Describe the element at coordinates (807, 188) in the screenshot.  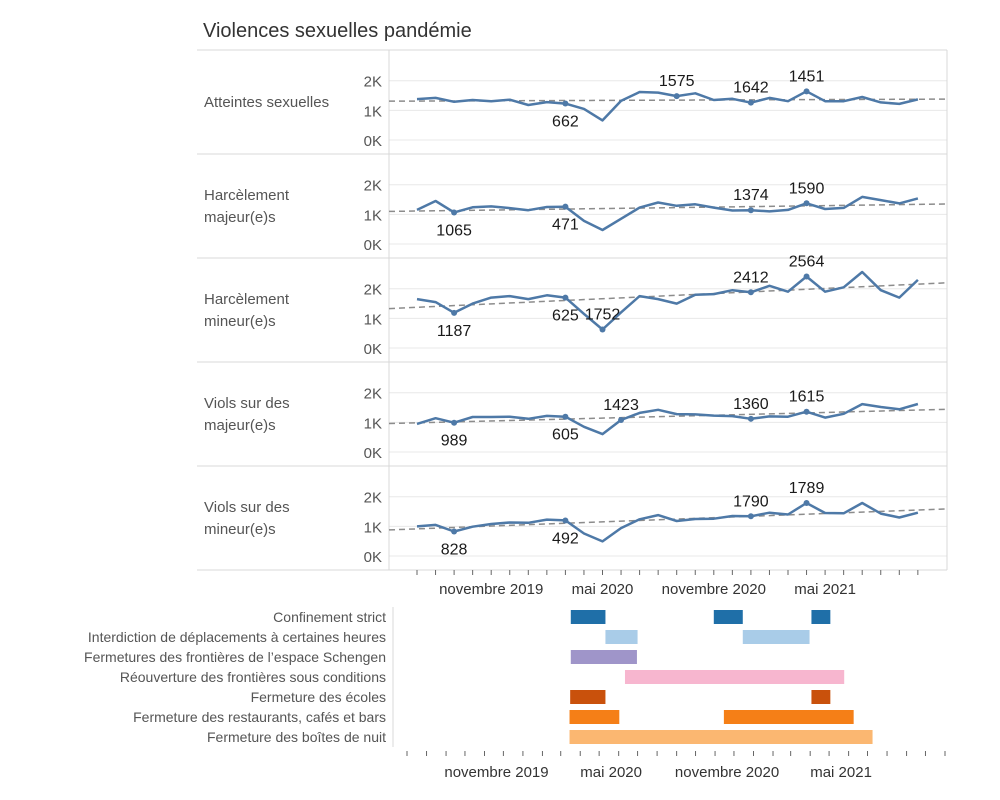
I see `data-label: 1590` at that location.